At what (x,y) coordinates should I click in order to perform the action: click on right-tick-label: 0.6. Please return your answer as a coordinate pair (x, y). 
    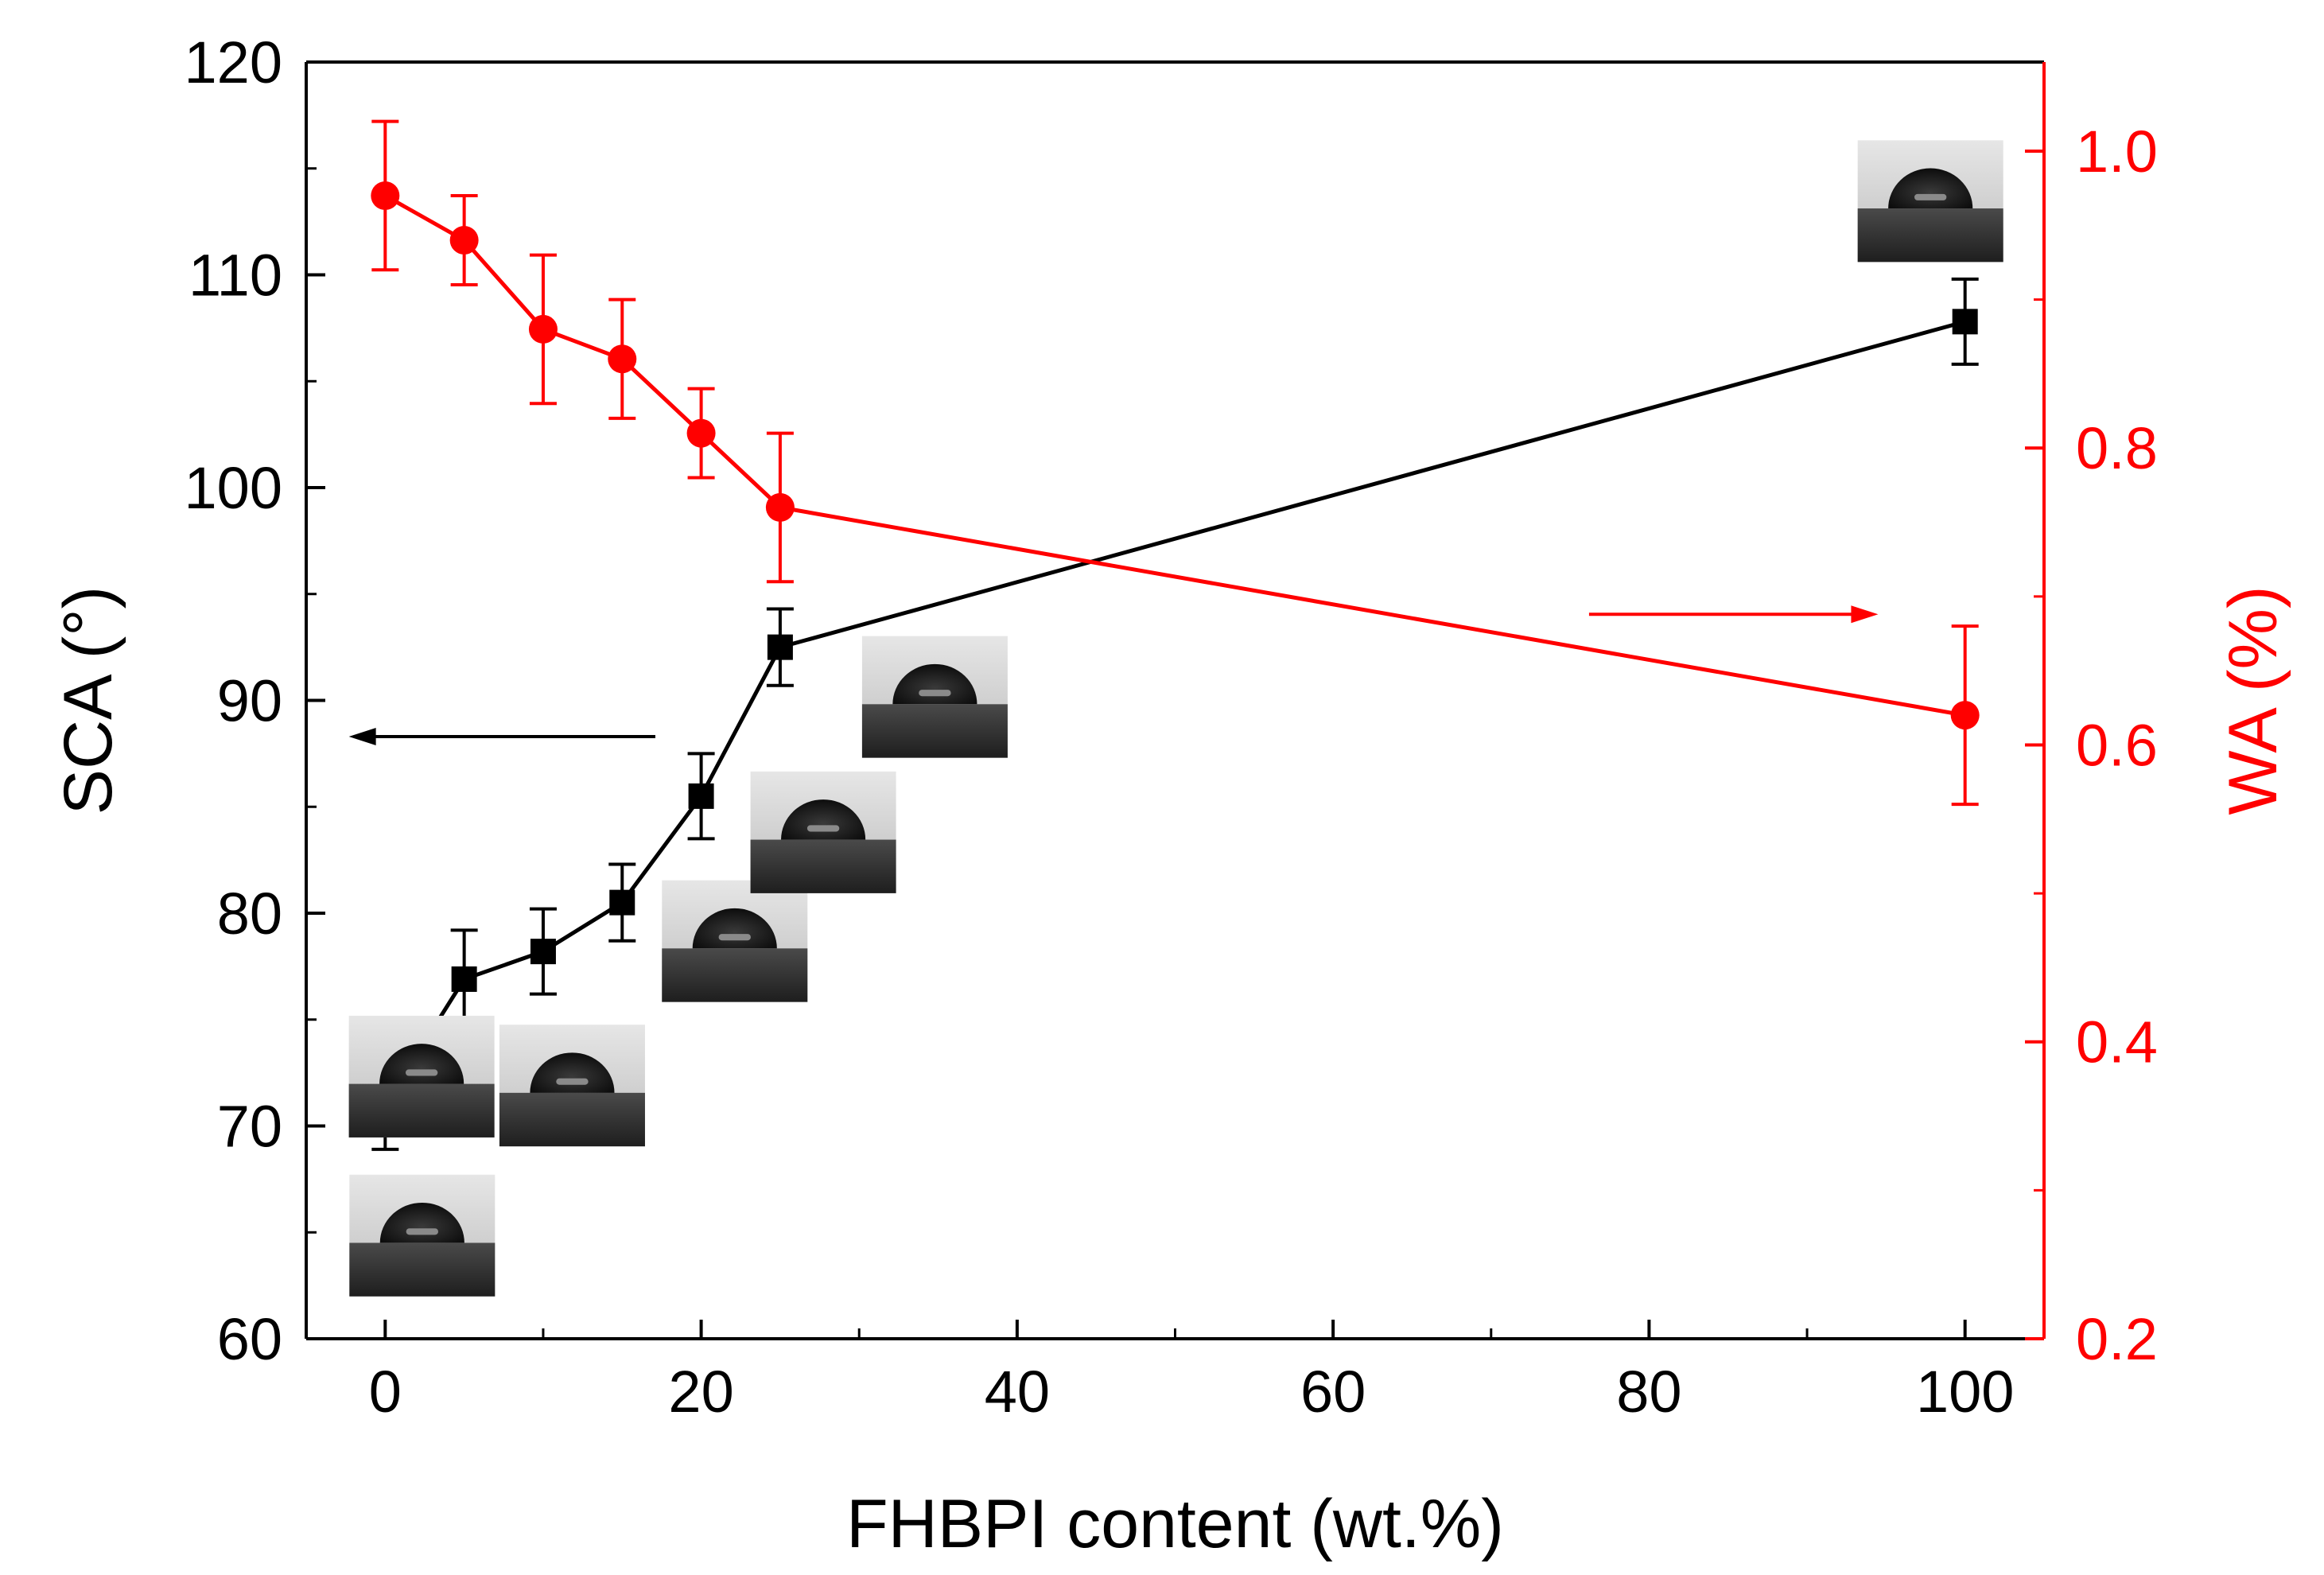
    Looking at the image, I should click on (2117, 745).